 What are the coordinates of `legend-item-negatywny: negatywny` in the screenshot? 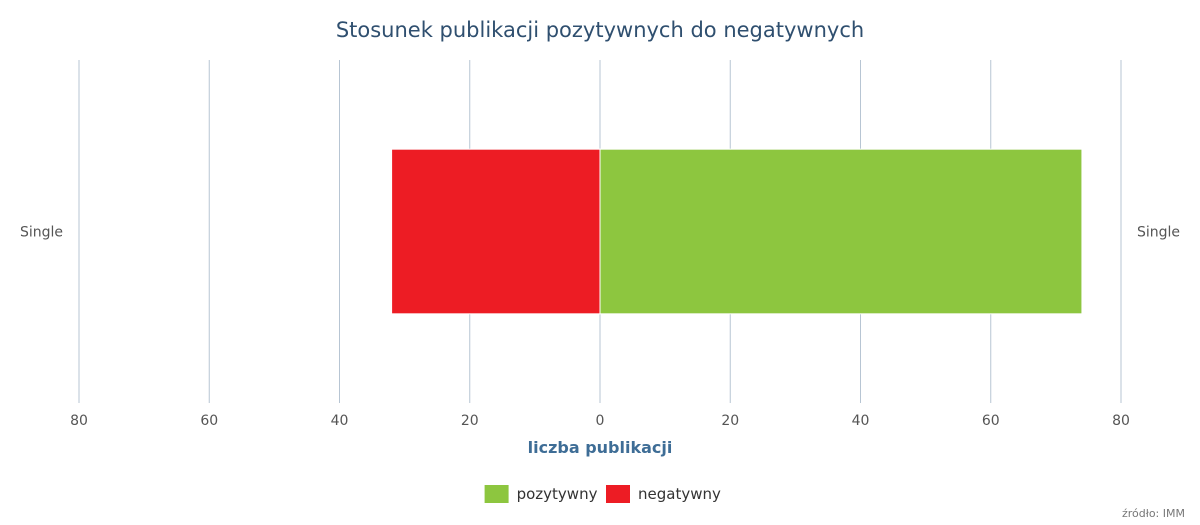 It's located at (663, 494).